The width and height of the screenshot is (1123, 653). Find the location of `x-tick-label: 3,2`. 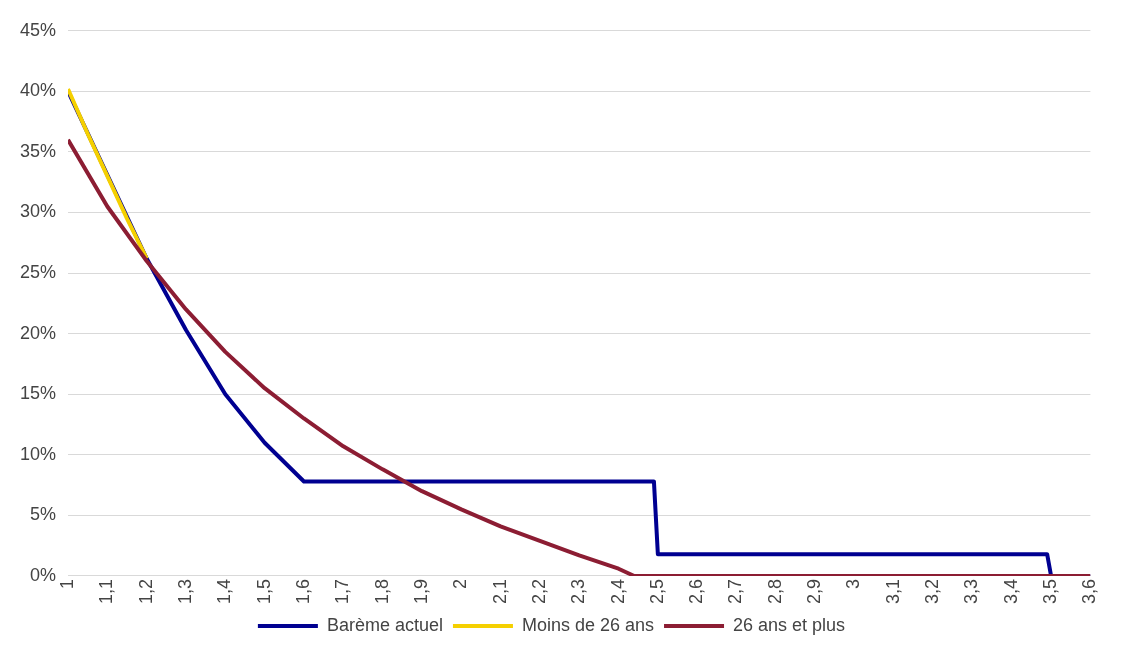

x-tick-label: 3,2 is located at coordinates (932, 591).